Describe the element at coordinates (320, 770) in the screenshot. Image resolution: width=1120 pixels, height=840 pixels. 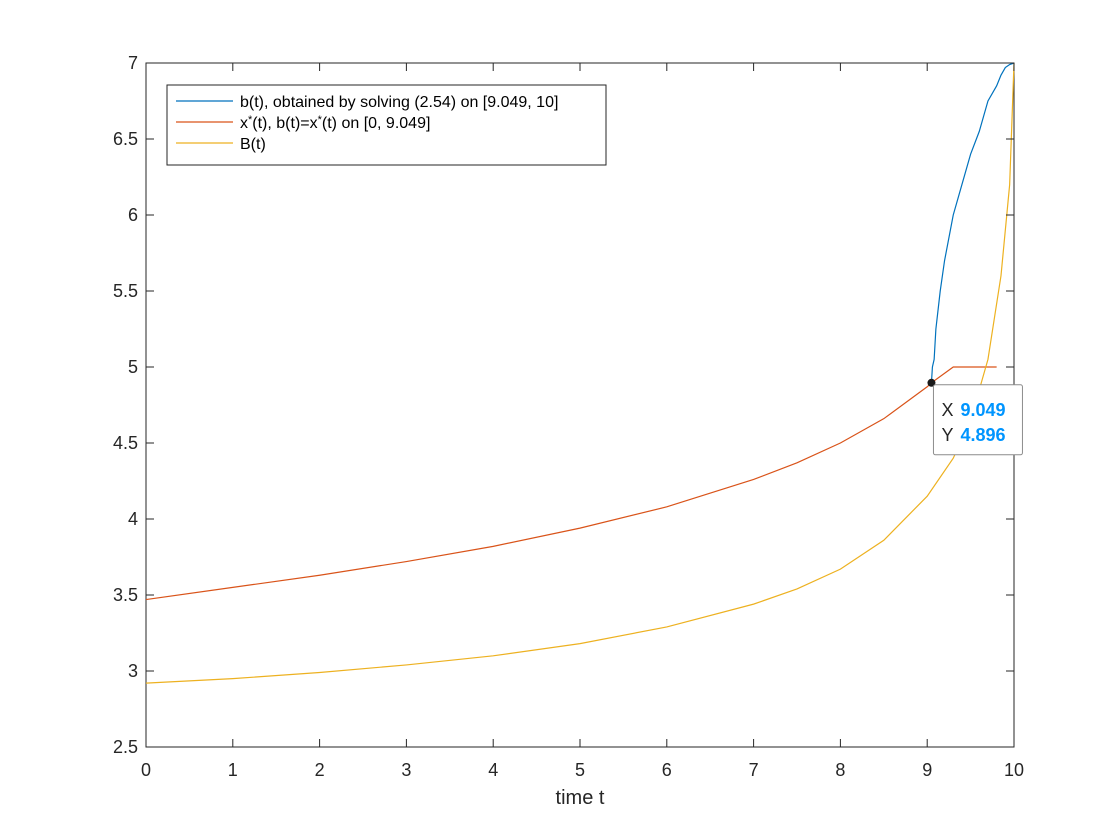
I see `x-tick-label: 2` at that location.